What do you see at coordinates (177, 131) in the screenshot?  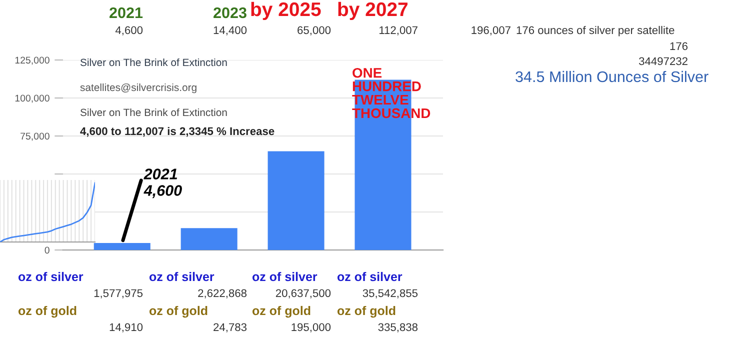 I see `annotation: 4,600 to 112,007 is 2,3345 % Increase` at bounding box center [177, 131].